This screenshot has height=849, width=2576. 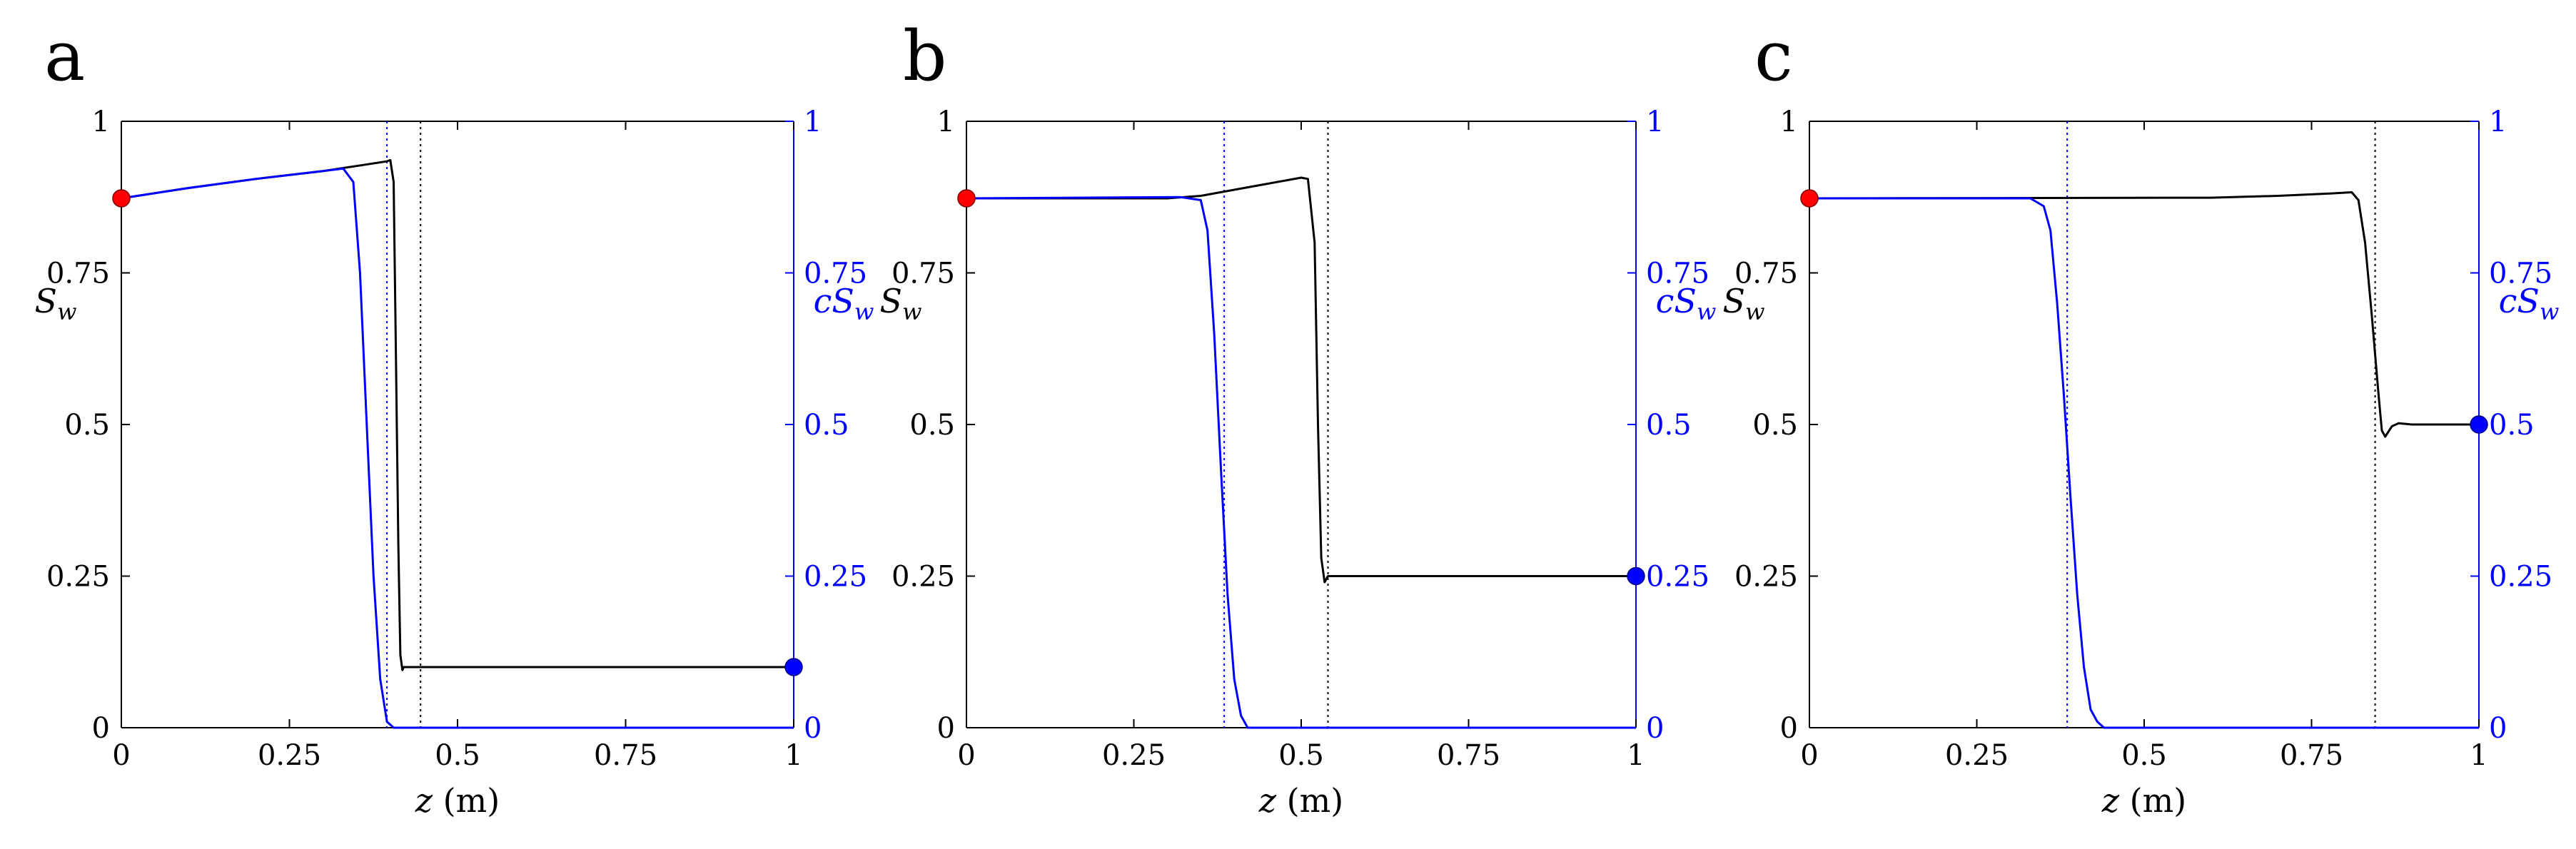 What do you see at coordinates (1773, 56) in the screenshot?
I see `panel-letter: c` at bounding box center [1773, 56].